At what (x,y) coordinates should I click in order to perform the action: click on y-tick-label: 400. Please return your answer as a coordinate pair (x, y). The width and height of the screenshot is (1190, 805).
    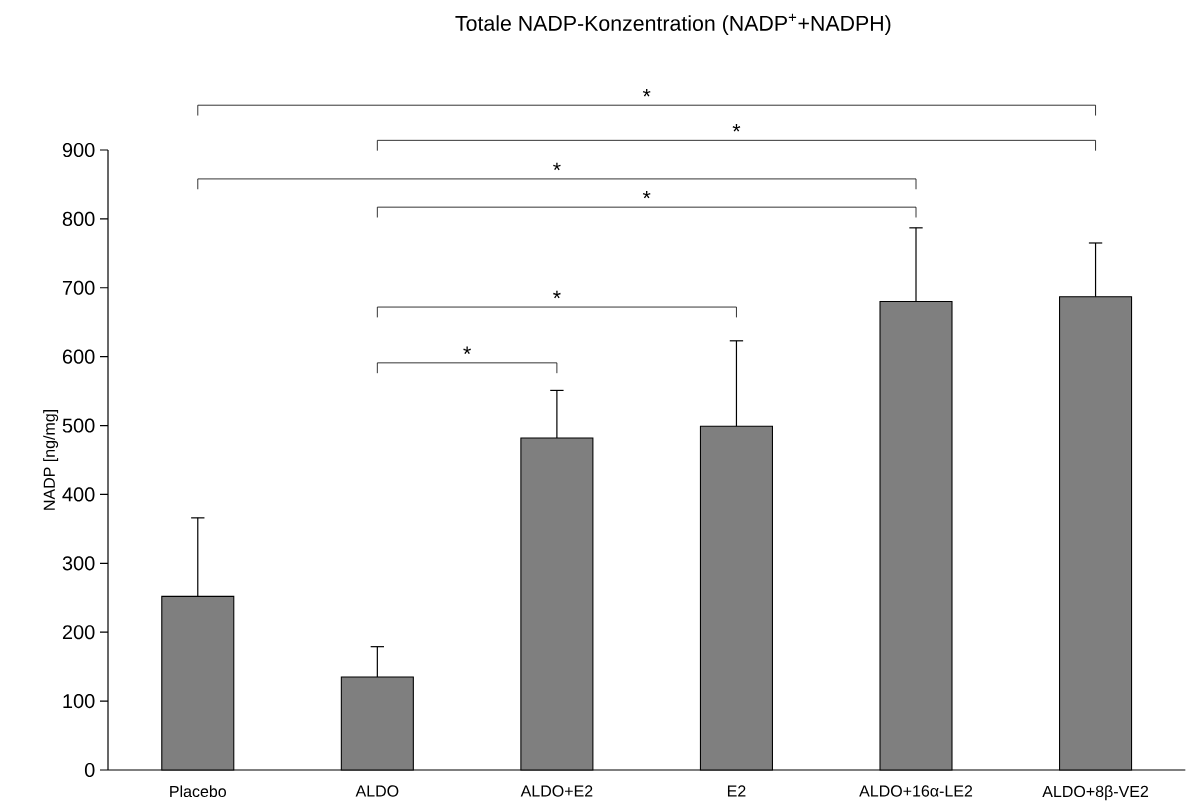
    Looking at the image, I should click on (78, 494).